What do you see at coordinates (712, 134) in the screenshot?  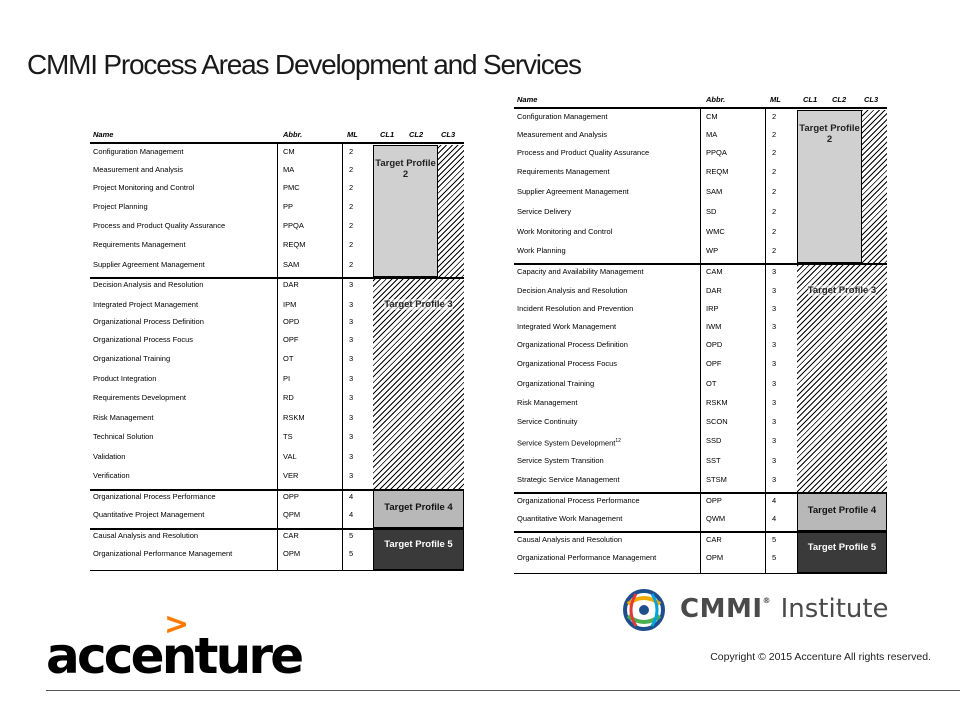 I see `process-area-abbr: MA` at bounding box center [712, 134].